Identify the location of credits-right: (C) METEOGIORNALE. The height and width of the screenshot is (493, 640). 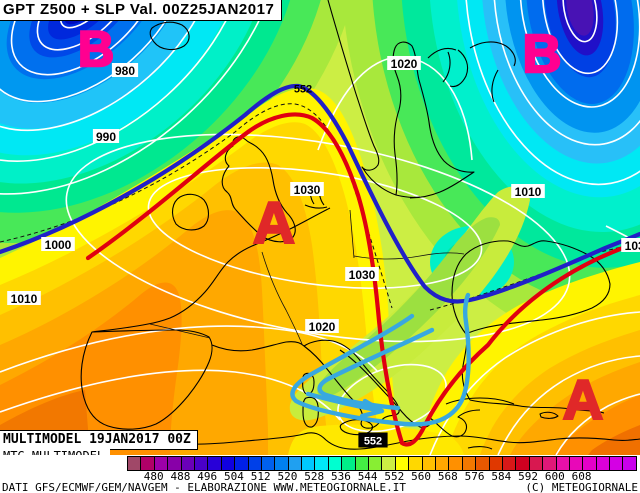
(581, 487).